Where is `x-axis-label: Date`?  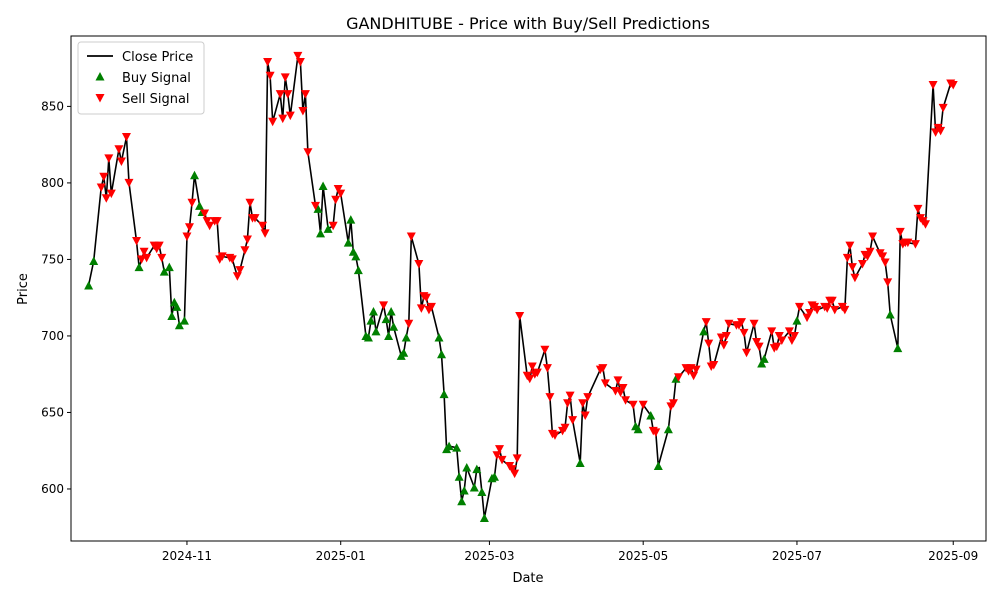
x-axis-label: Date is located at coordinates (527, 578).